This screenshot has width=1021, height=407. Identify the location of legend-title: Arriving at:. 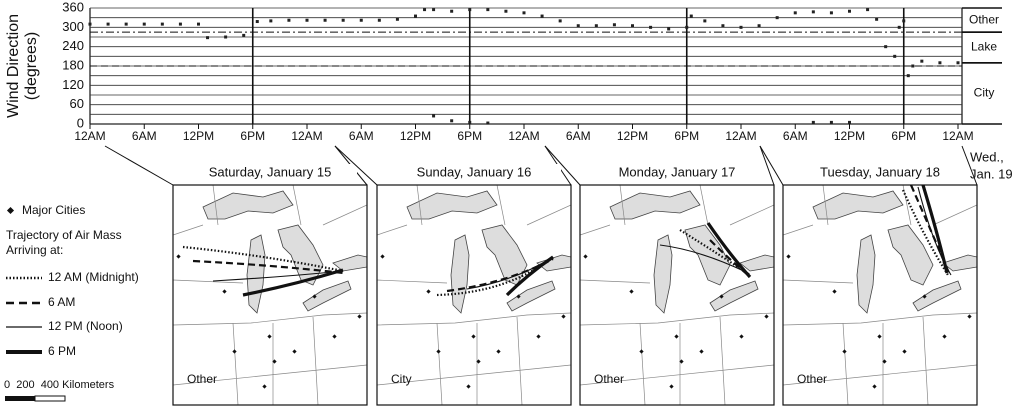
(34, 250).